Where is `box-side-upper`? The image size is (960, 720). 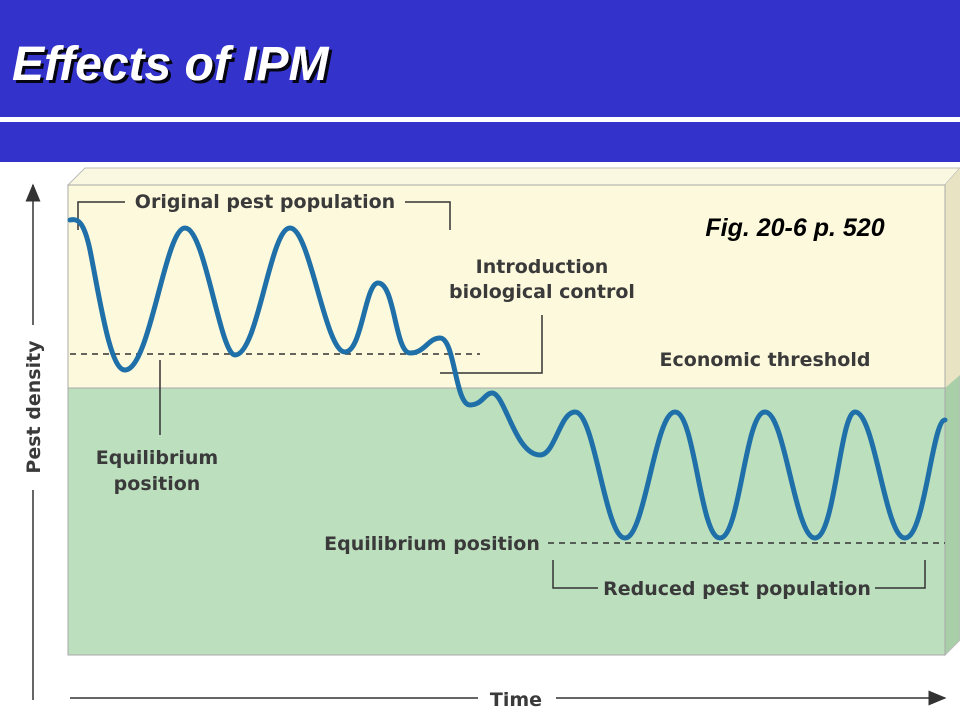 box-side-upper is located at coordinates (952, 278).